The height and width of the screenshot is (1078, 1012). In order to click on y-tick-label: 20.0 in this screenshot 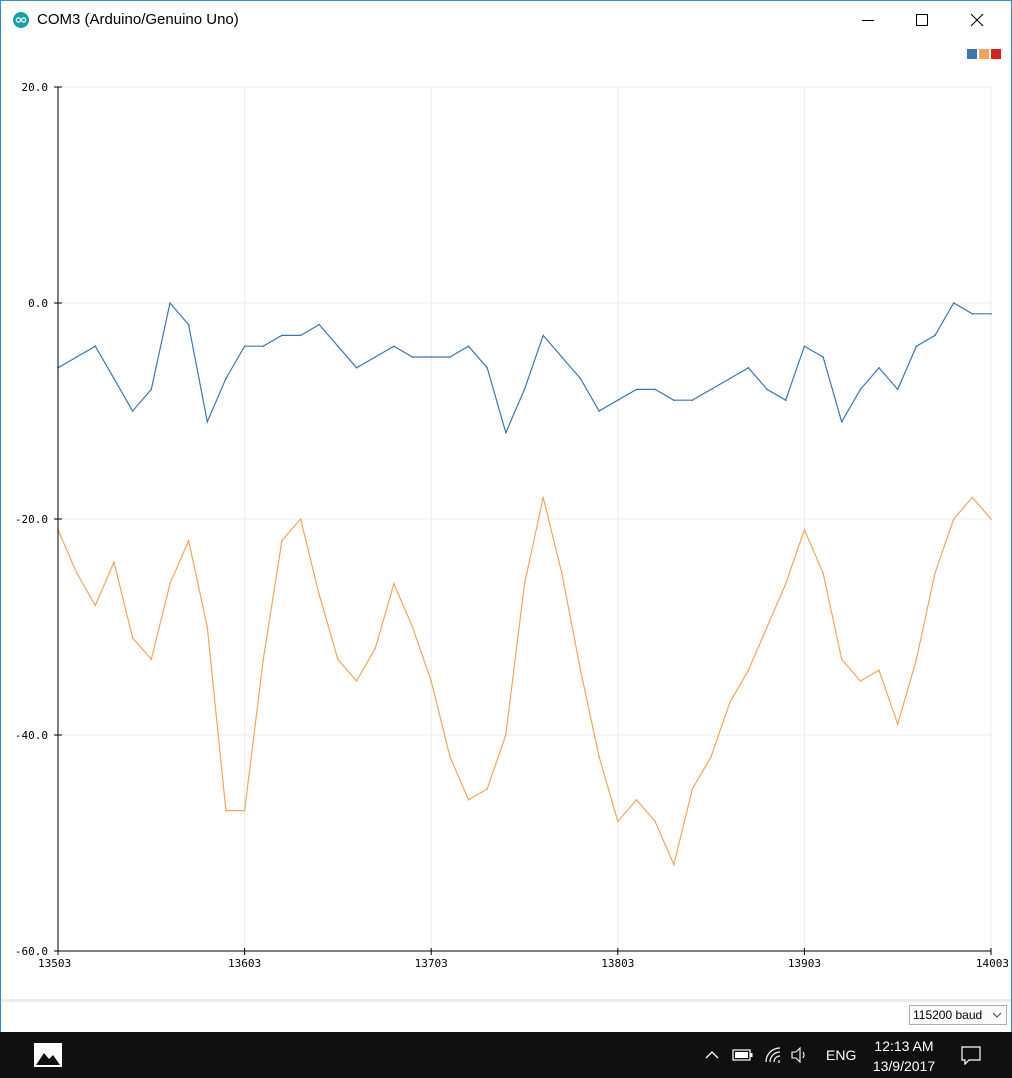, I will do `click(35, 87)`.